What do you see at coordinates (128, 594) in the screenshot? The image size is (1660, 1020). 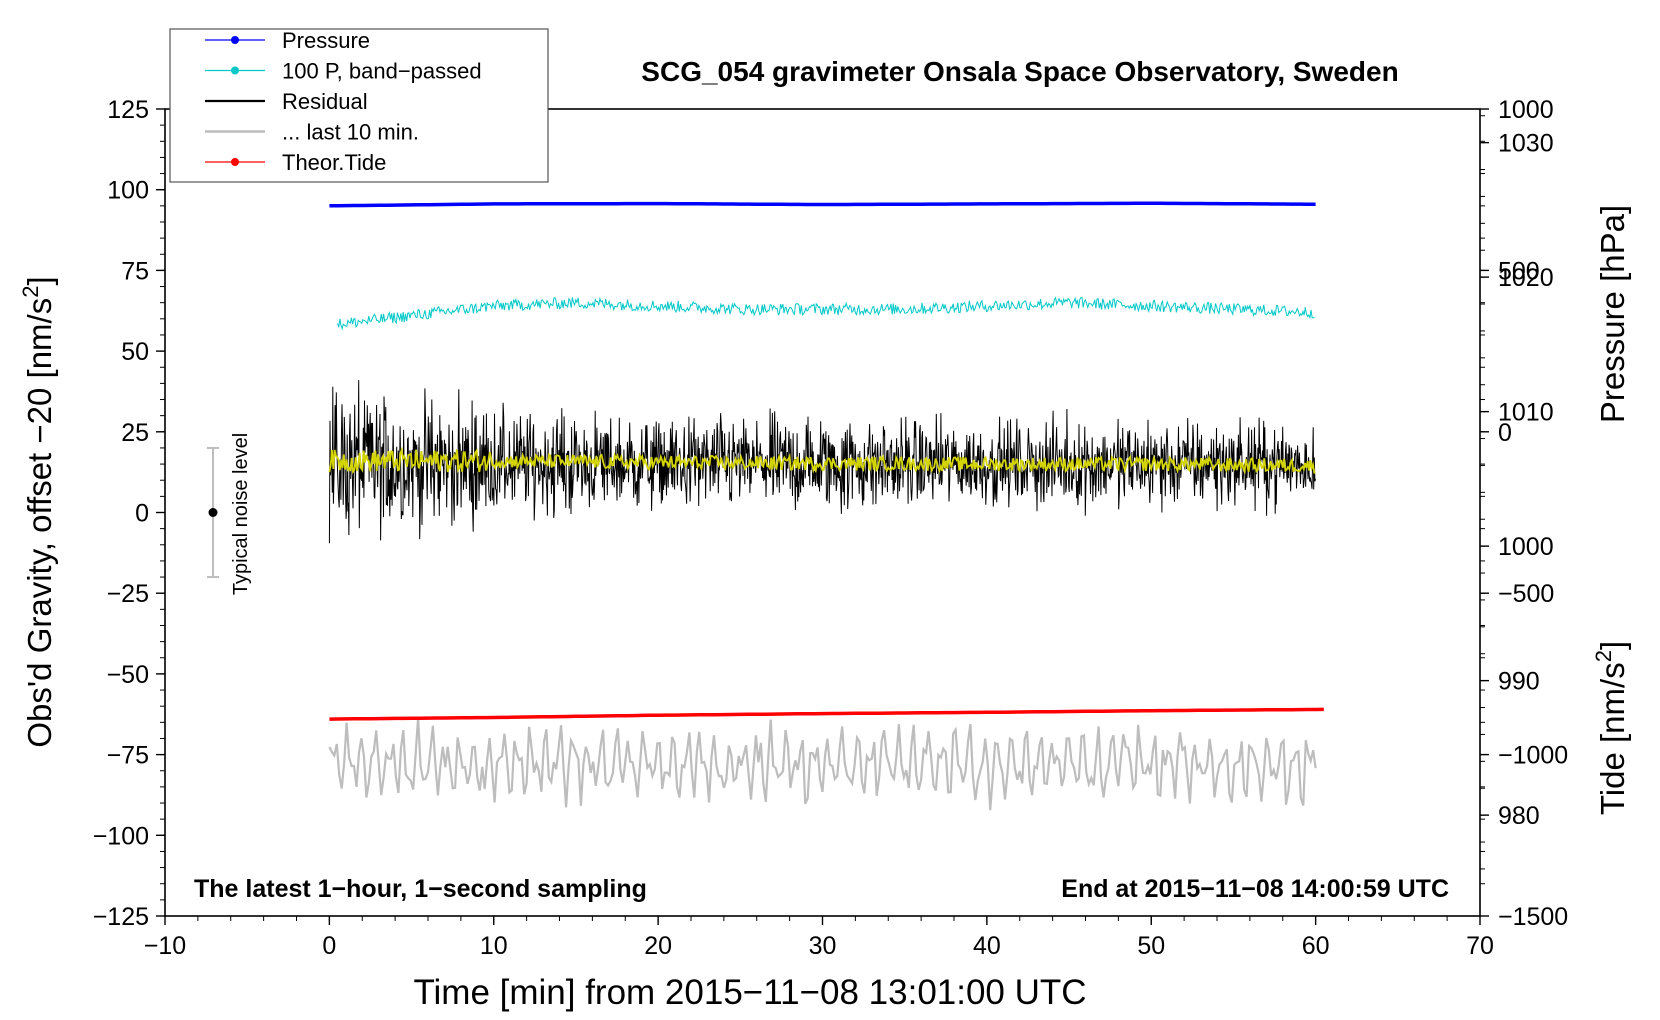 I see `y-tick-label: −25` at bounding box center [128, 594].